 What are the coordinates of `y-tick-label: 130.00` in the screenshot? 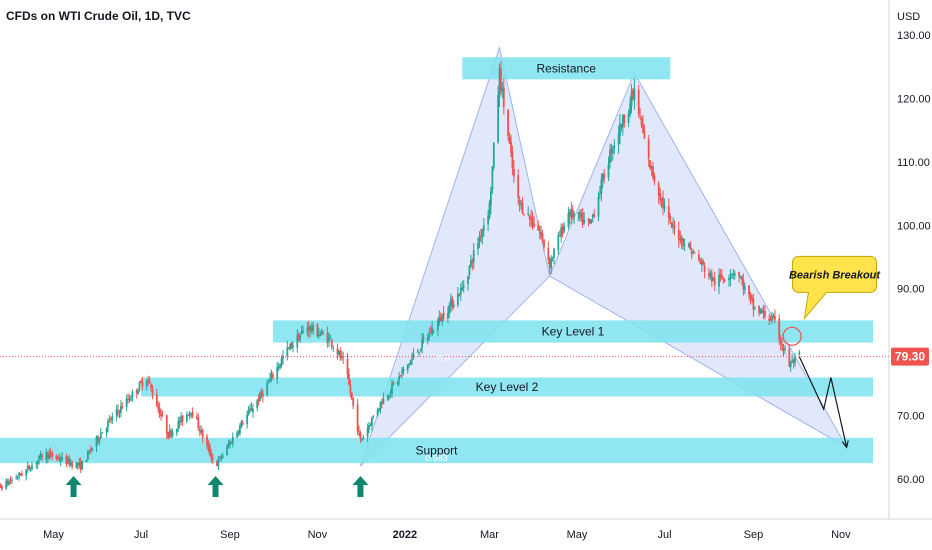 It's located at (914, 36).